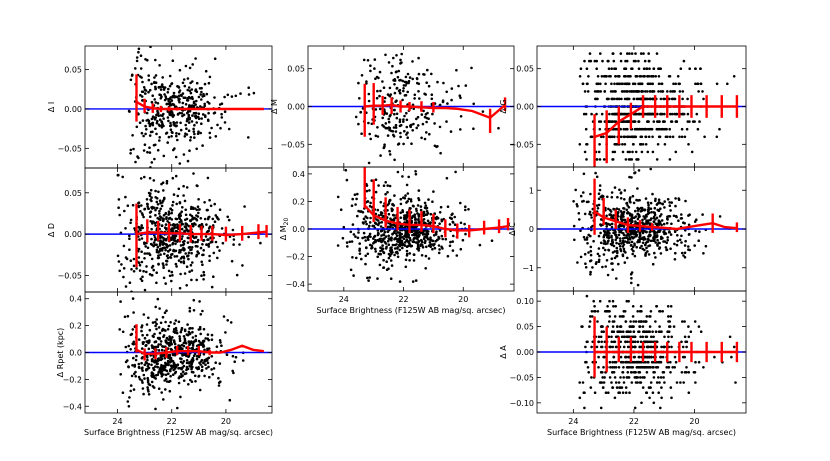 The image size is (830, 461). I want to click on y-axis-label: Δ C, so click(512, 229).